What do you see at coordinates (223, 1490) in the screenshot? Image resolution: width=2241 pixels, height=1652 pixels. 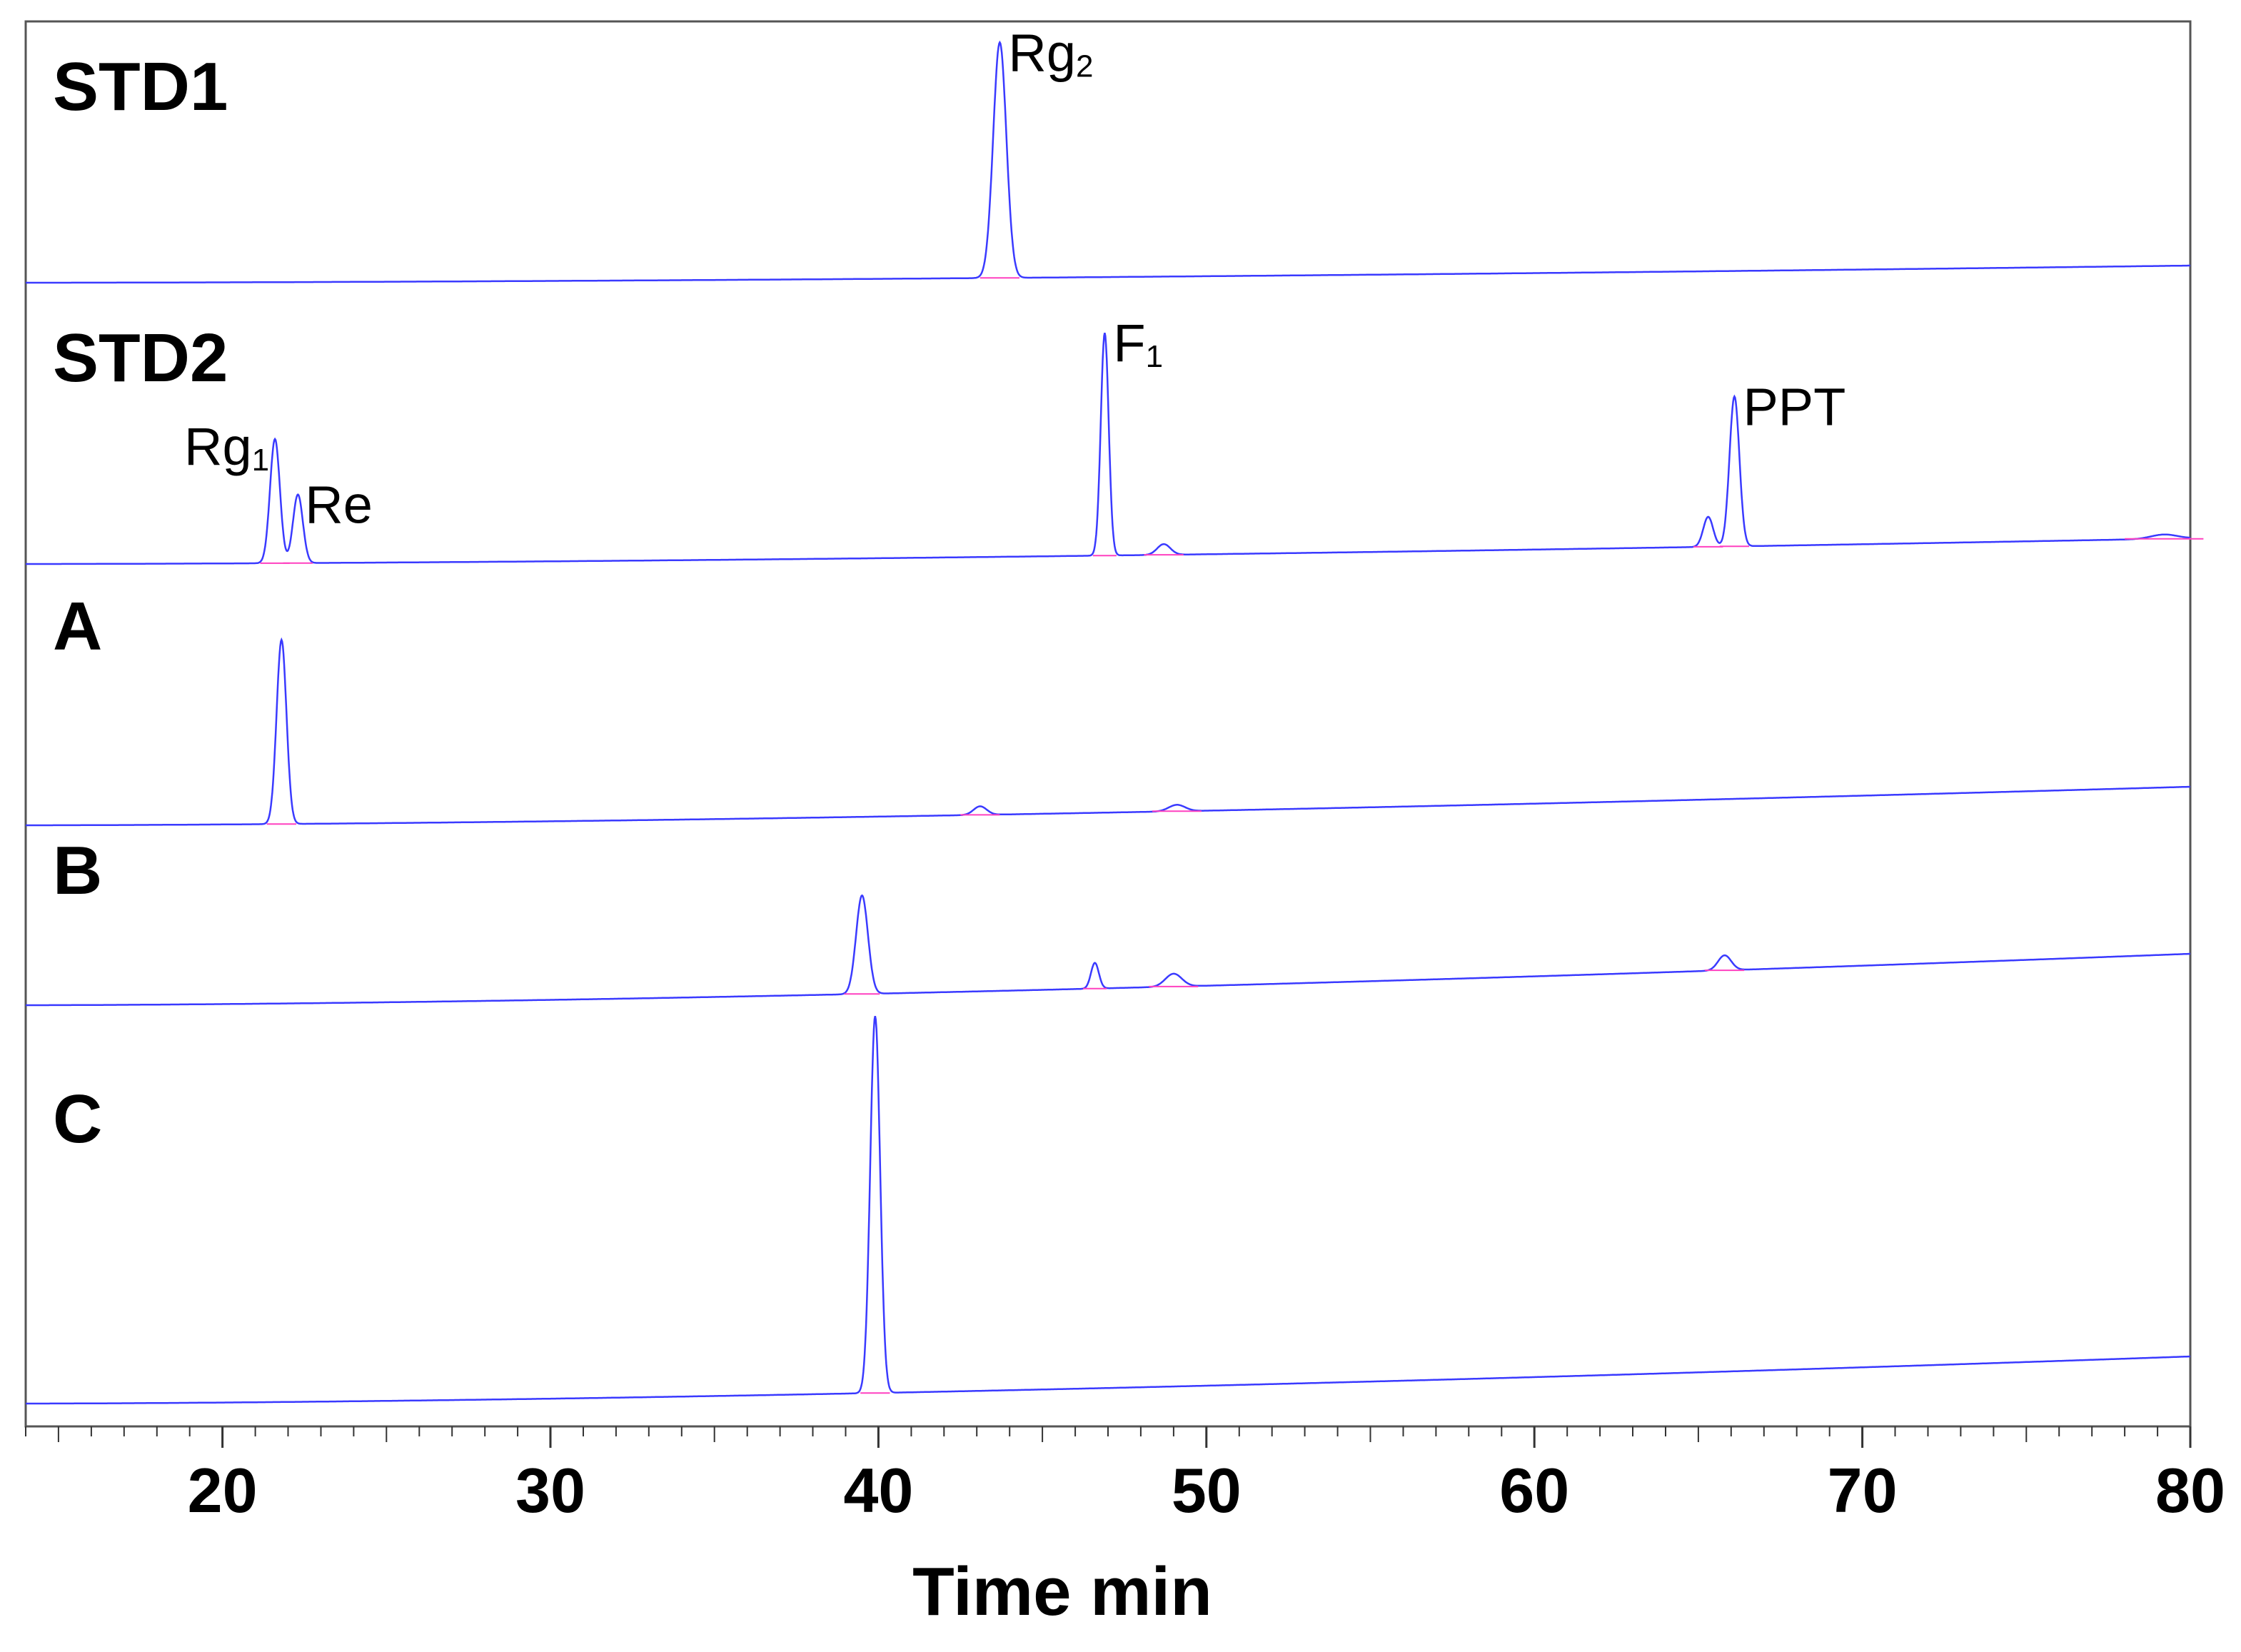 I see `x-tick-label: 20` at bounding box center [223, 1490].